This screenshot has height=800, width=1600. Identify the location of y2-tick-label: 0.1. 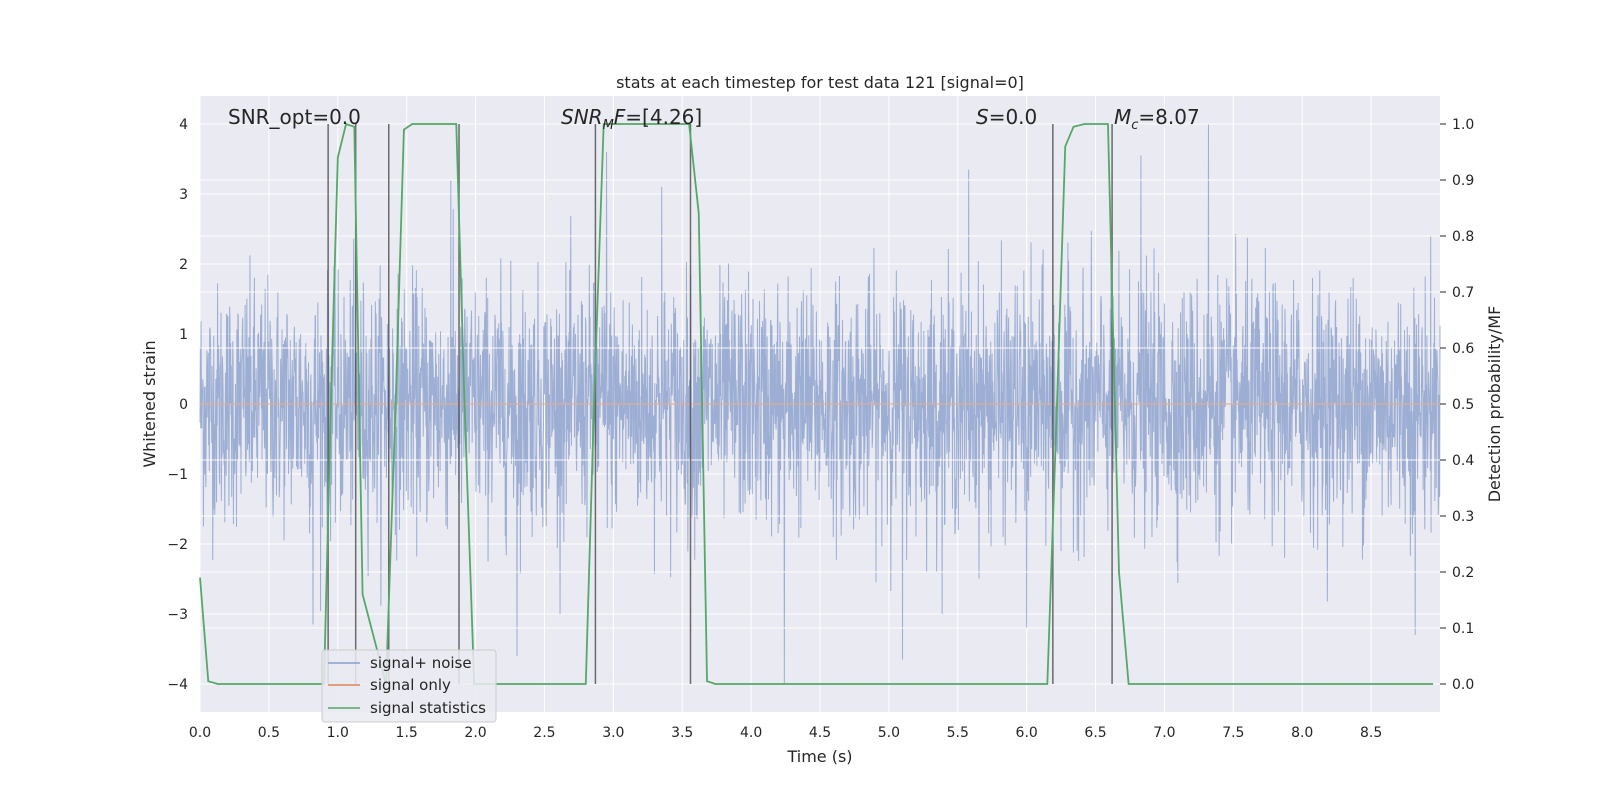
(1463, 629).